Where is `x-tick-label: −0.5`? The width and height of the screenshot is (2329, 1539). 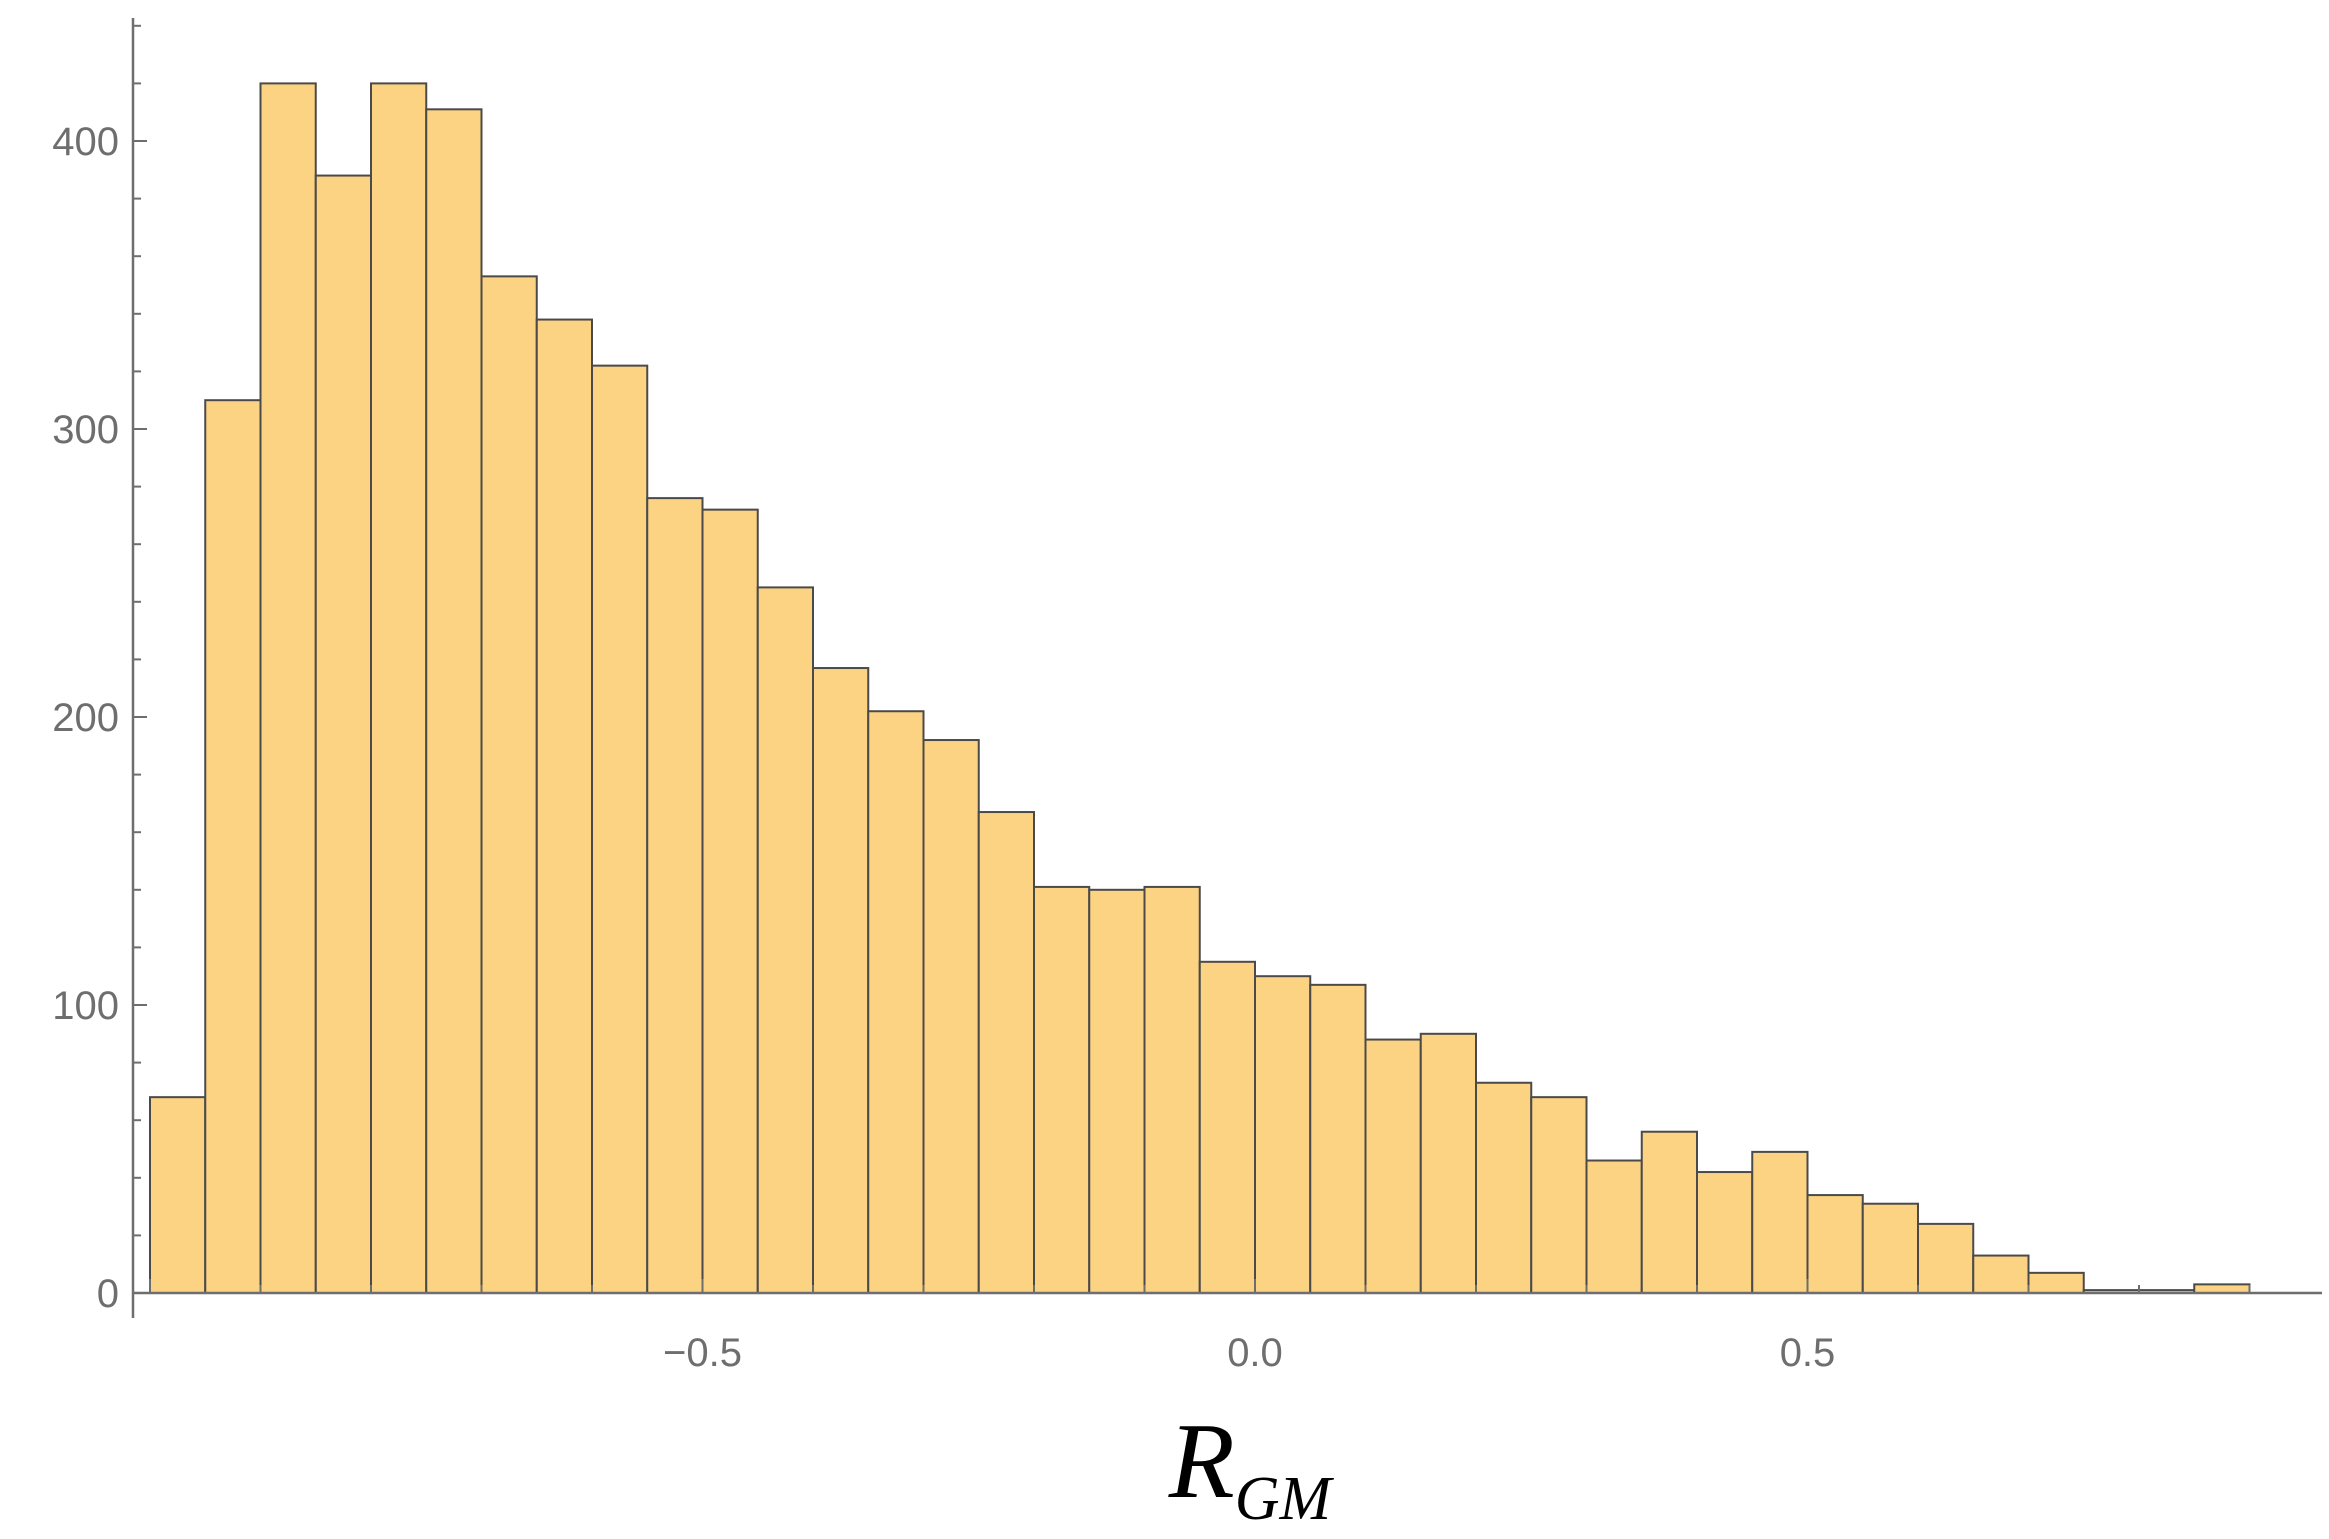 x-tick-label: −0.5 is located at coordinates (702, 1353).